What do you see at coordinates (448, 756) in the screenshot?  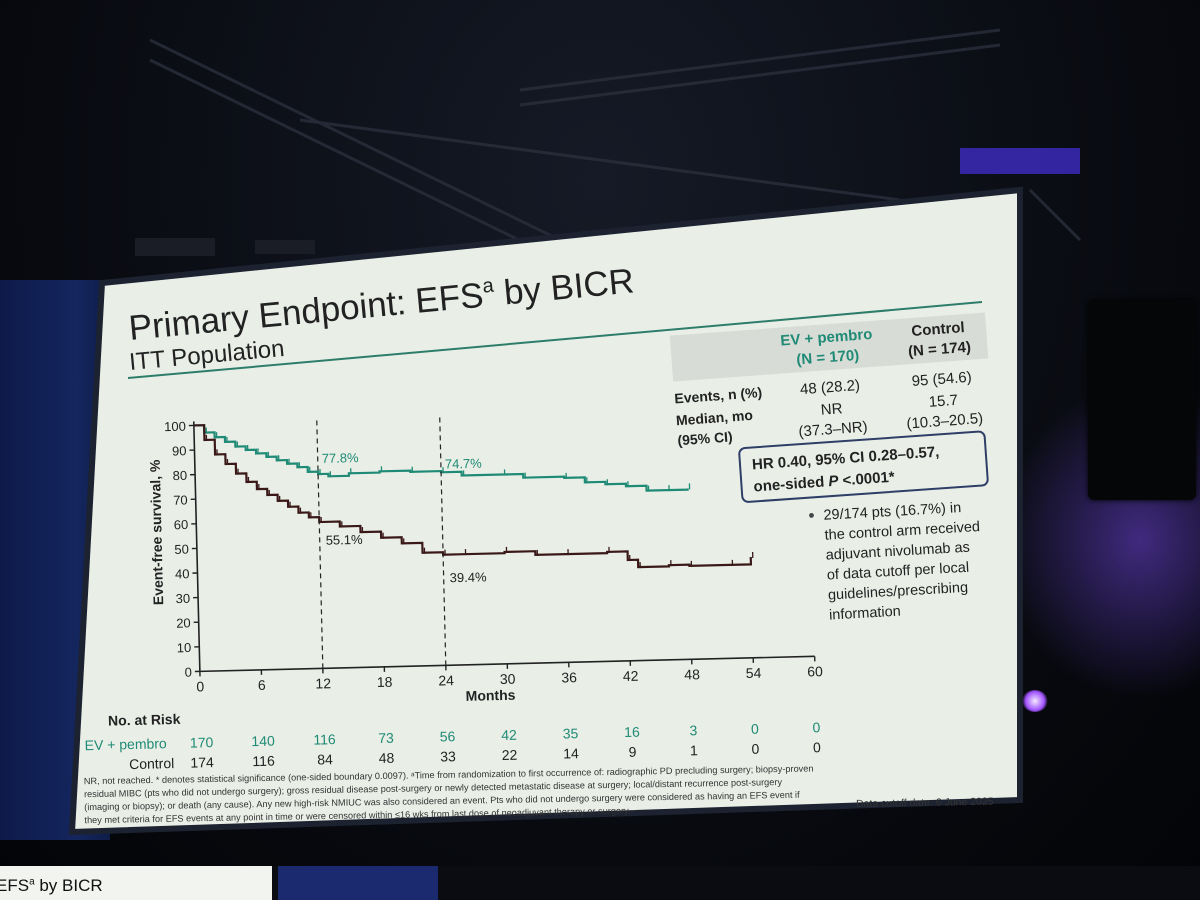 I see `at-risk-control-value: 33` at bounding box center [448, 756].